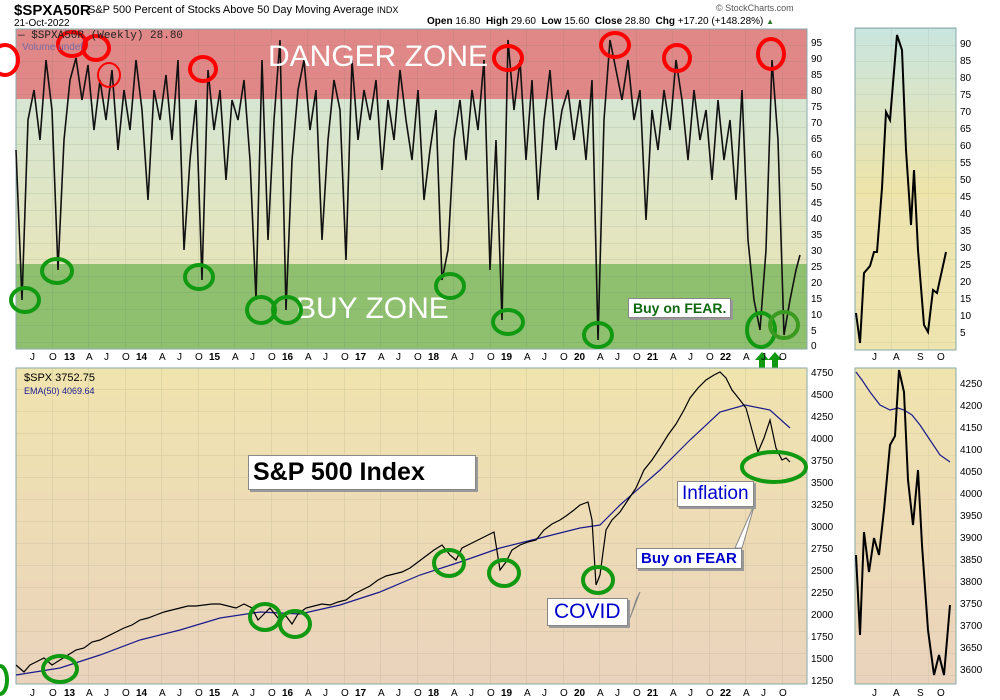 The height and width of the screenshot is (700, 1000). What do you see at coordinates (726, 693) in the screenshot?
I see `svg-text: 22` at bounding box center [726, 693].